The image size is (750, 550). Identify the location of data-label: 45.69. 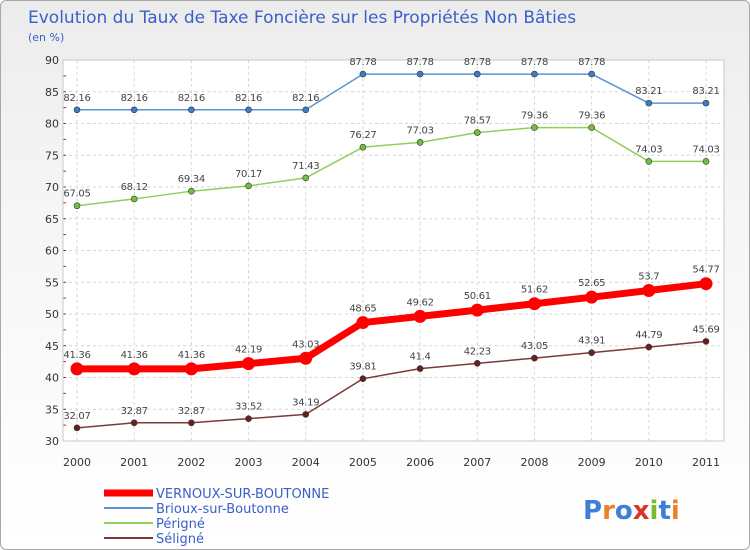
(705, 329).